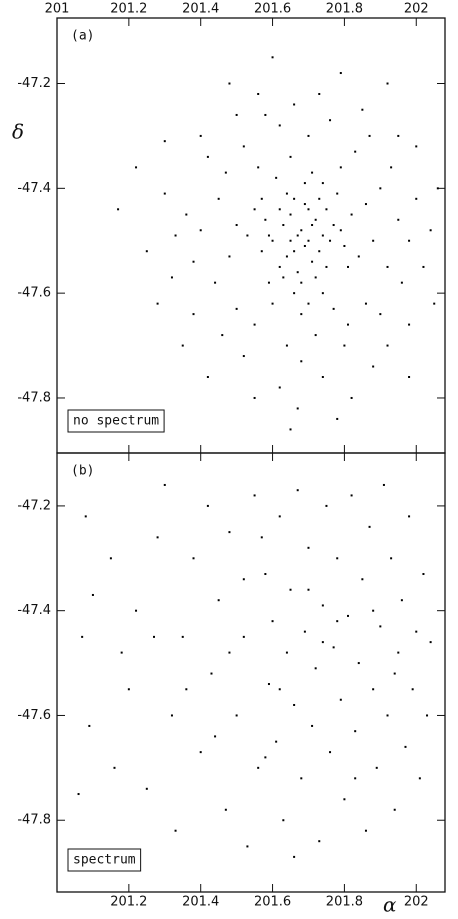 The height and width of the screenshot is (919, 458). What do you see at coordinates (128, 9) in the screenshot?
I see `x-tick-label: 201.2` at bounding box center [128, 9].